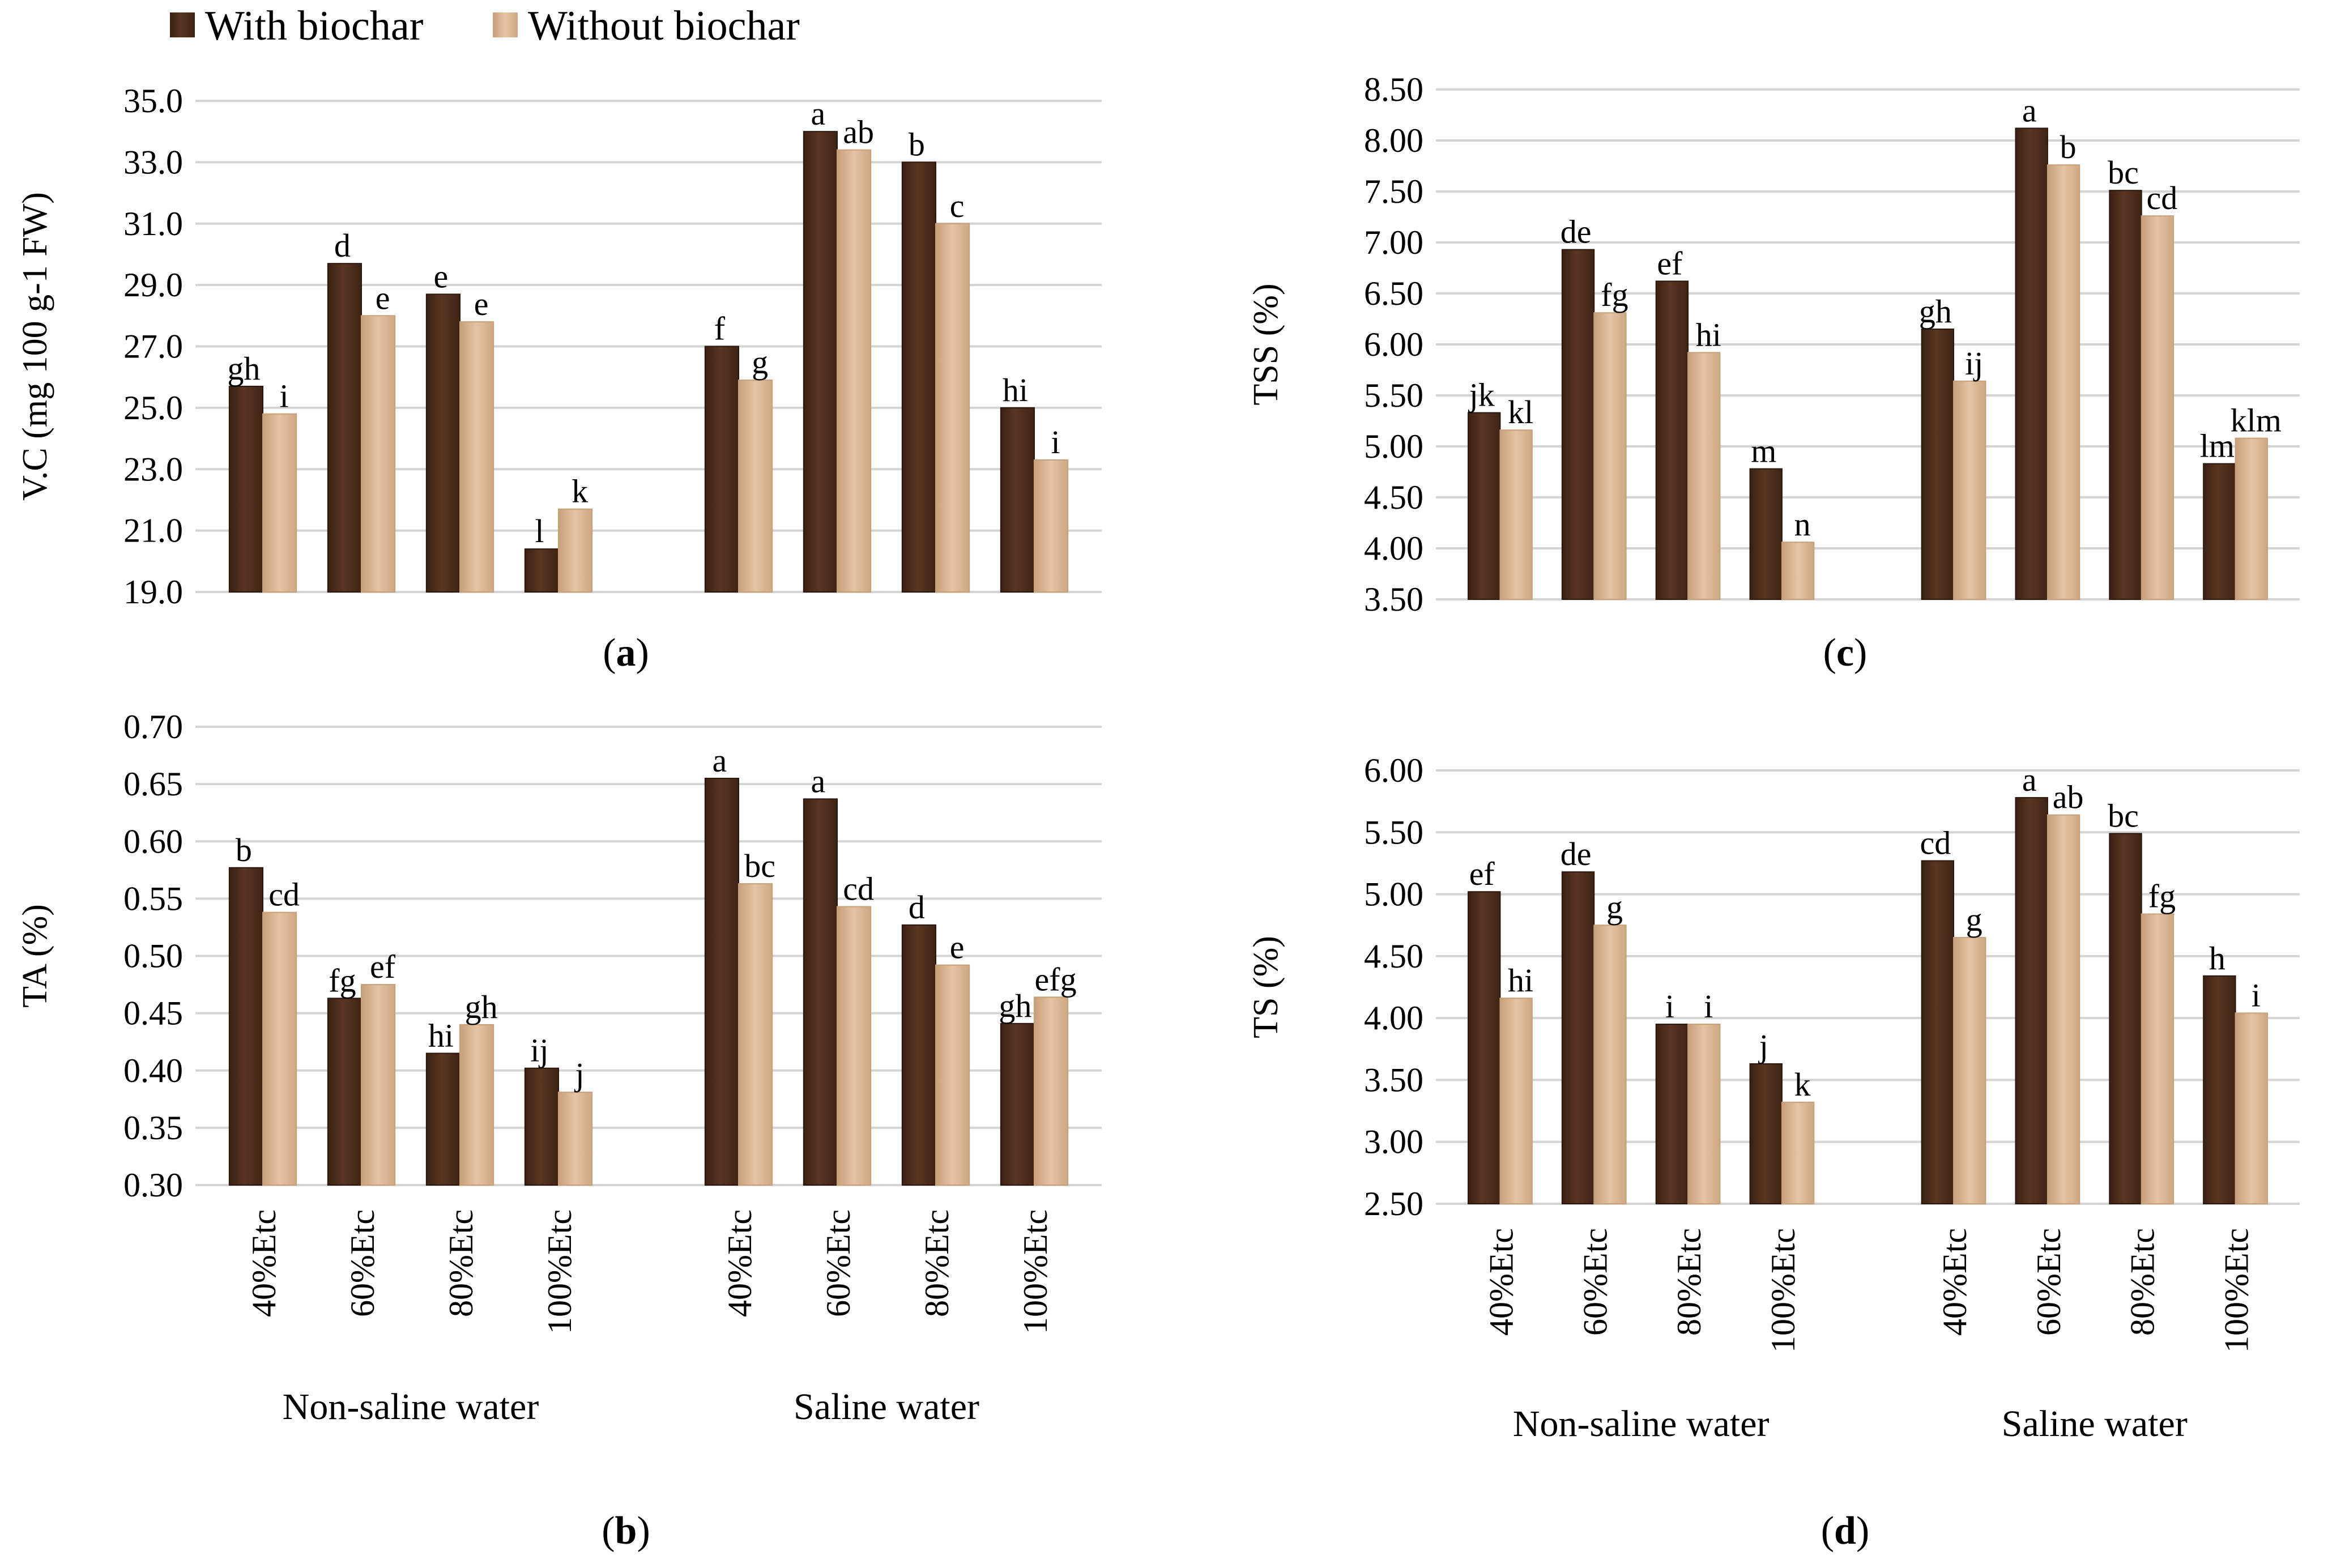  Describe the element at coordinates (539, 531) in the screenshot. I see `significance-label: l` at that location.